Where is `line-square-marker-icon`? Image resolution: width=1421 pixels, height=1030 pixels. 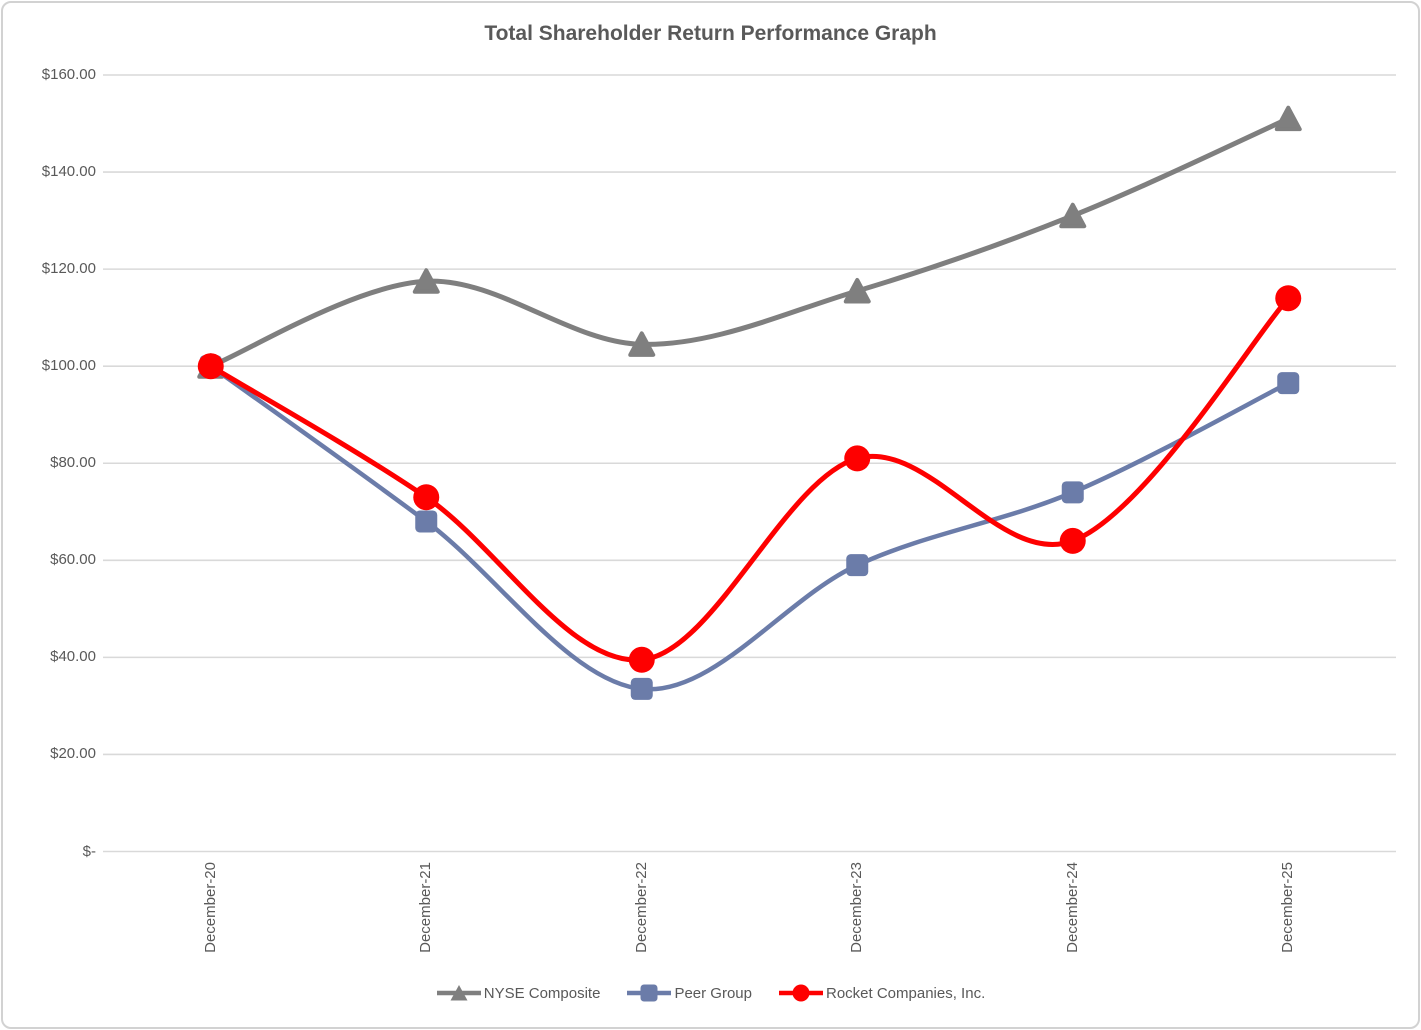
line-square-marker-icon is located at coordinates (649, 993).